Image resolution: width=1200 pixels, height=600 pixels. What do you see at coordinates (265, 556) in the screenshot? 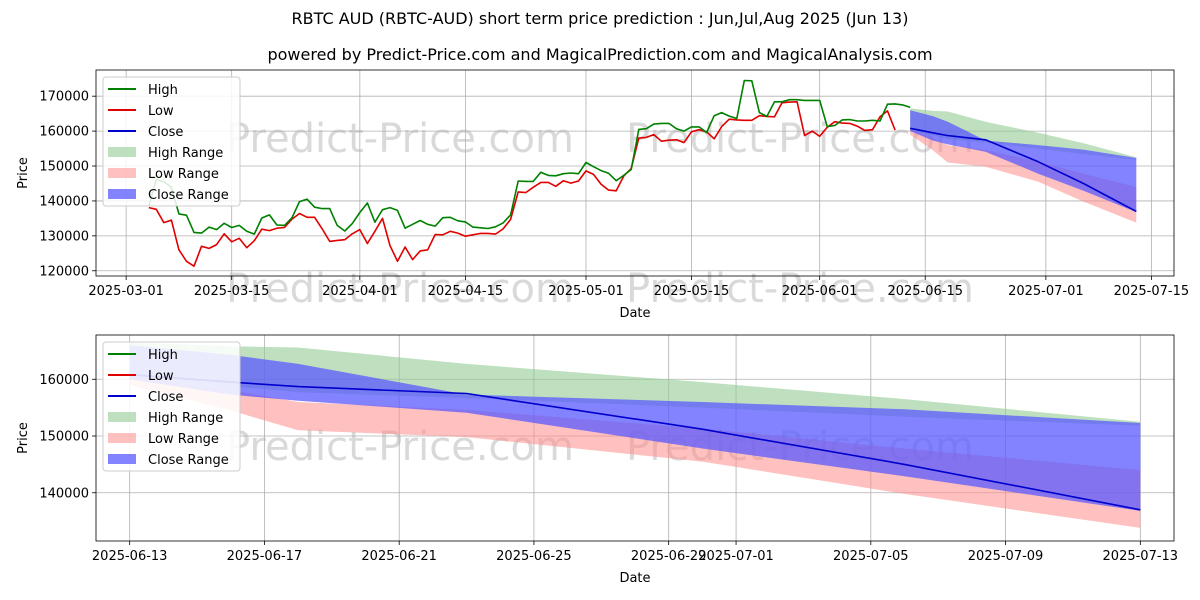
I see `x-tick-label: 2025-06-17` at bounding box center [265, 556].